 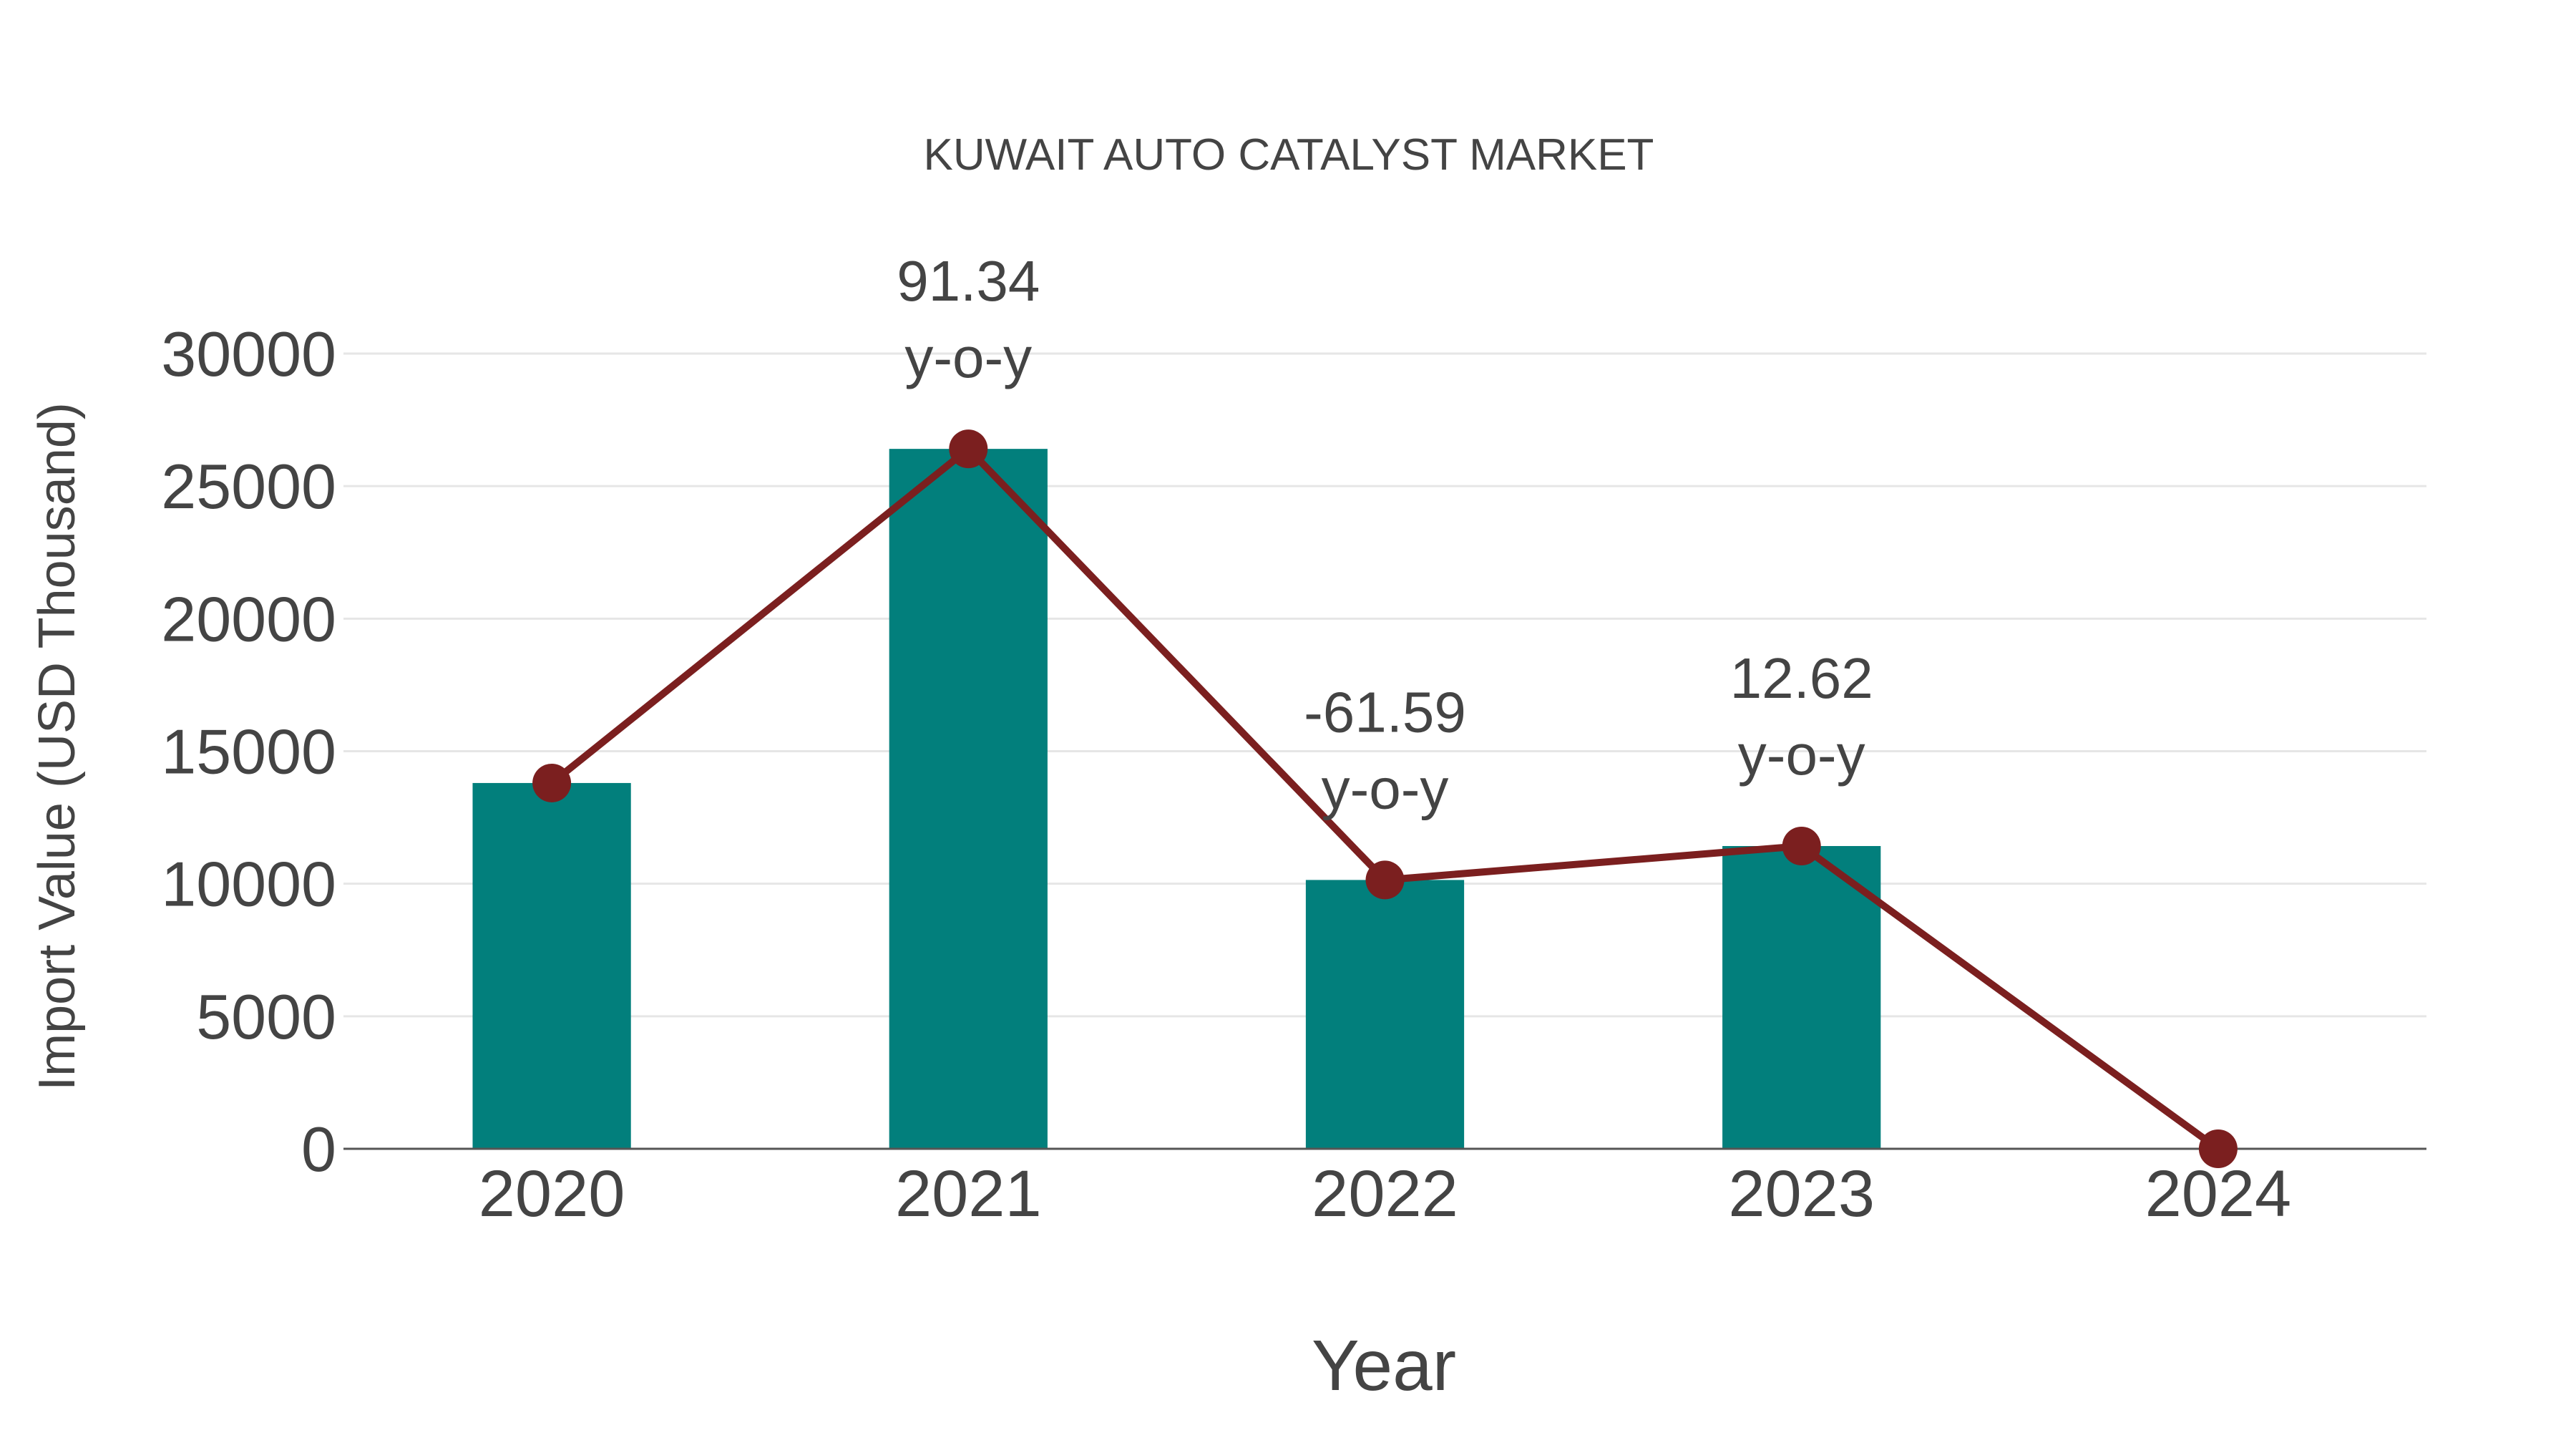 What do you see at coordinates (318, 1149) in the screenshot?
I see `y-tick-label: 0` at bounding box center [318, 1149].